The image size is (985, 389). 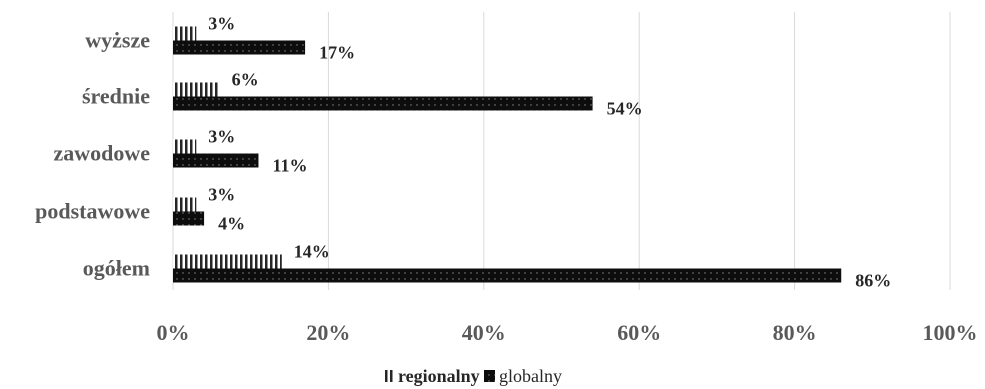 What do you see at coordinates (221, 195) in the screenshot?
I see `data-label-regionalny-3: 3%` at bounding box center [221, 195].